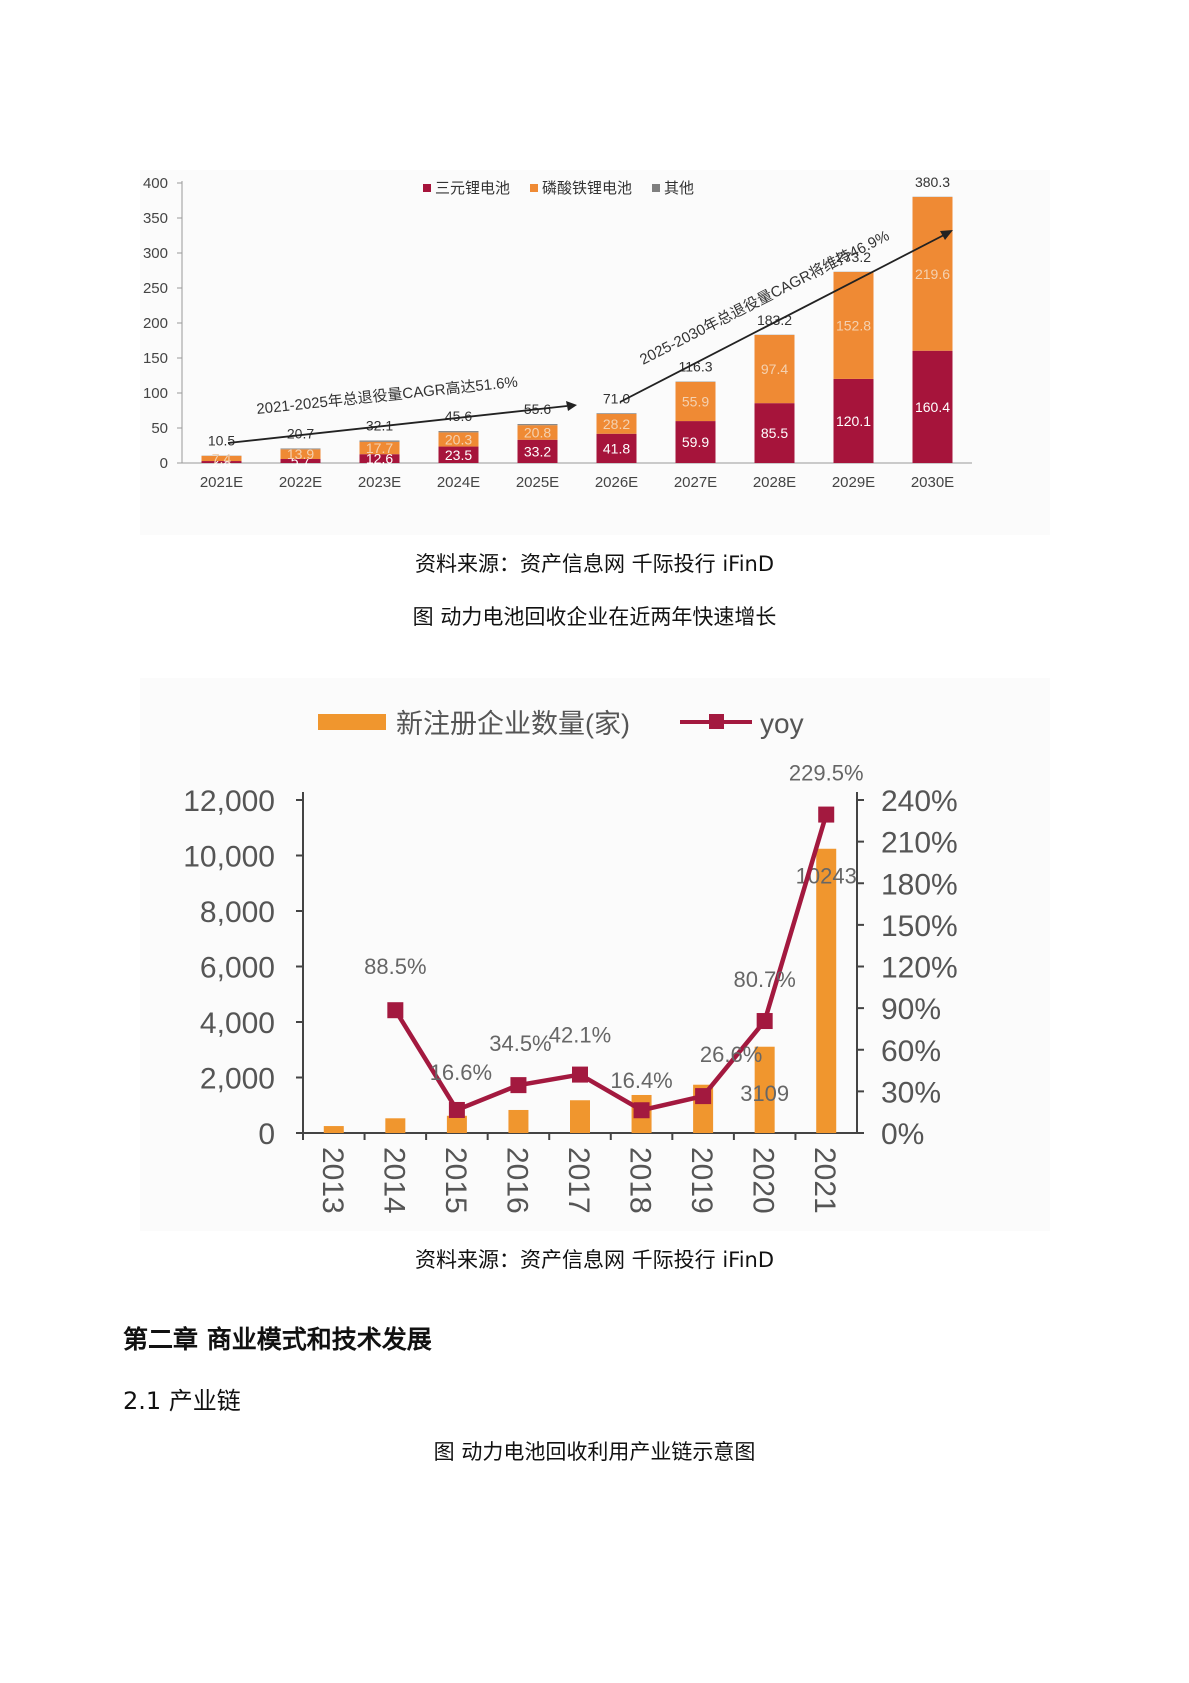  What do you see at coordinates (513, 724) in the screenshot?
I see `legend-bar-label: 新注册企业数量(家)` at bounding box center [513, 724].